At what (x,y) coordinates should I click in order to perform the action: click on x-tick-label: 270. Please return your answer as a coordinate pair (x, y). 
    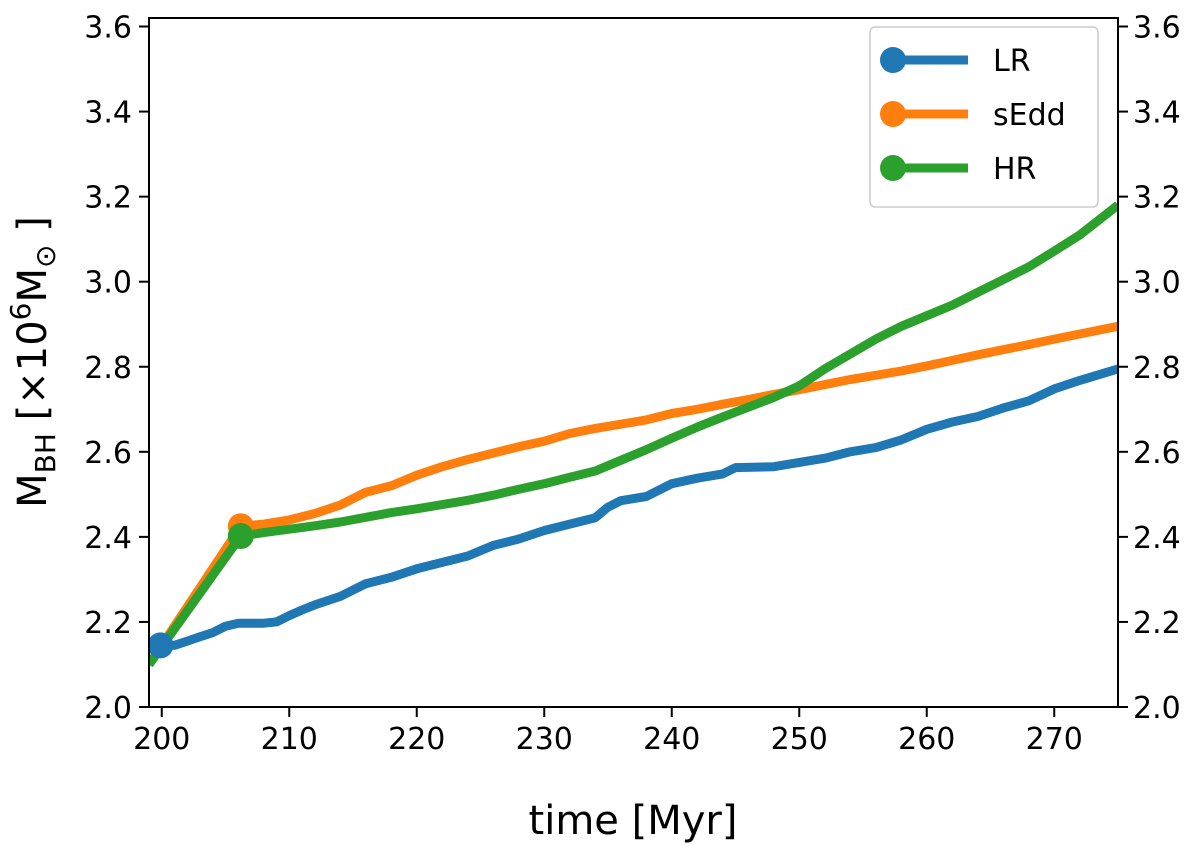
    Looking at the image, I should click on (1054, 739).